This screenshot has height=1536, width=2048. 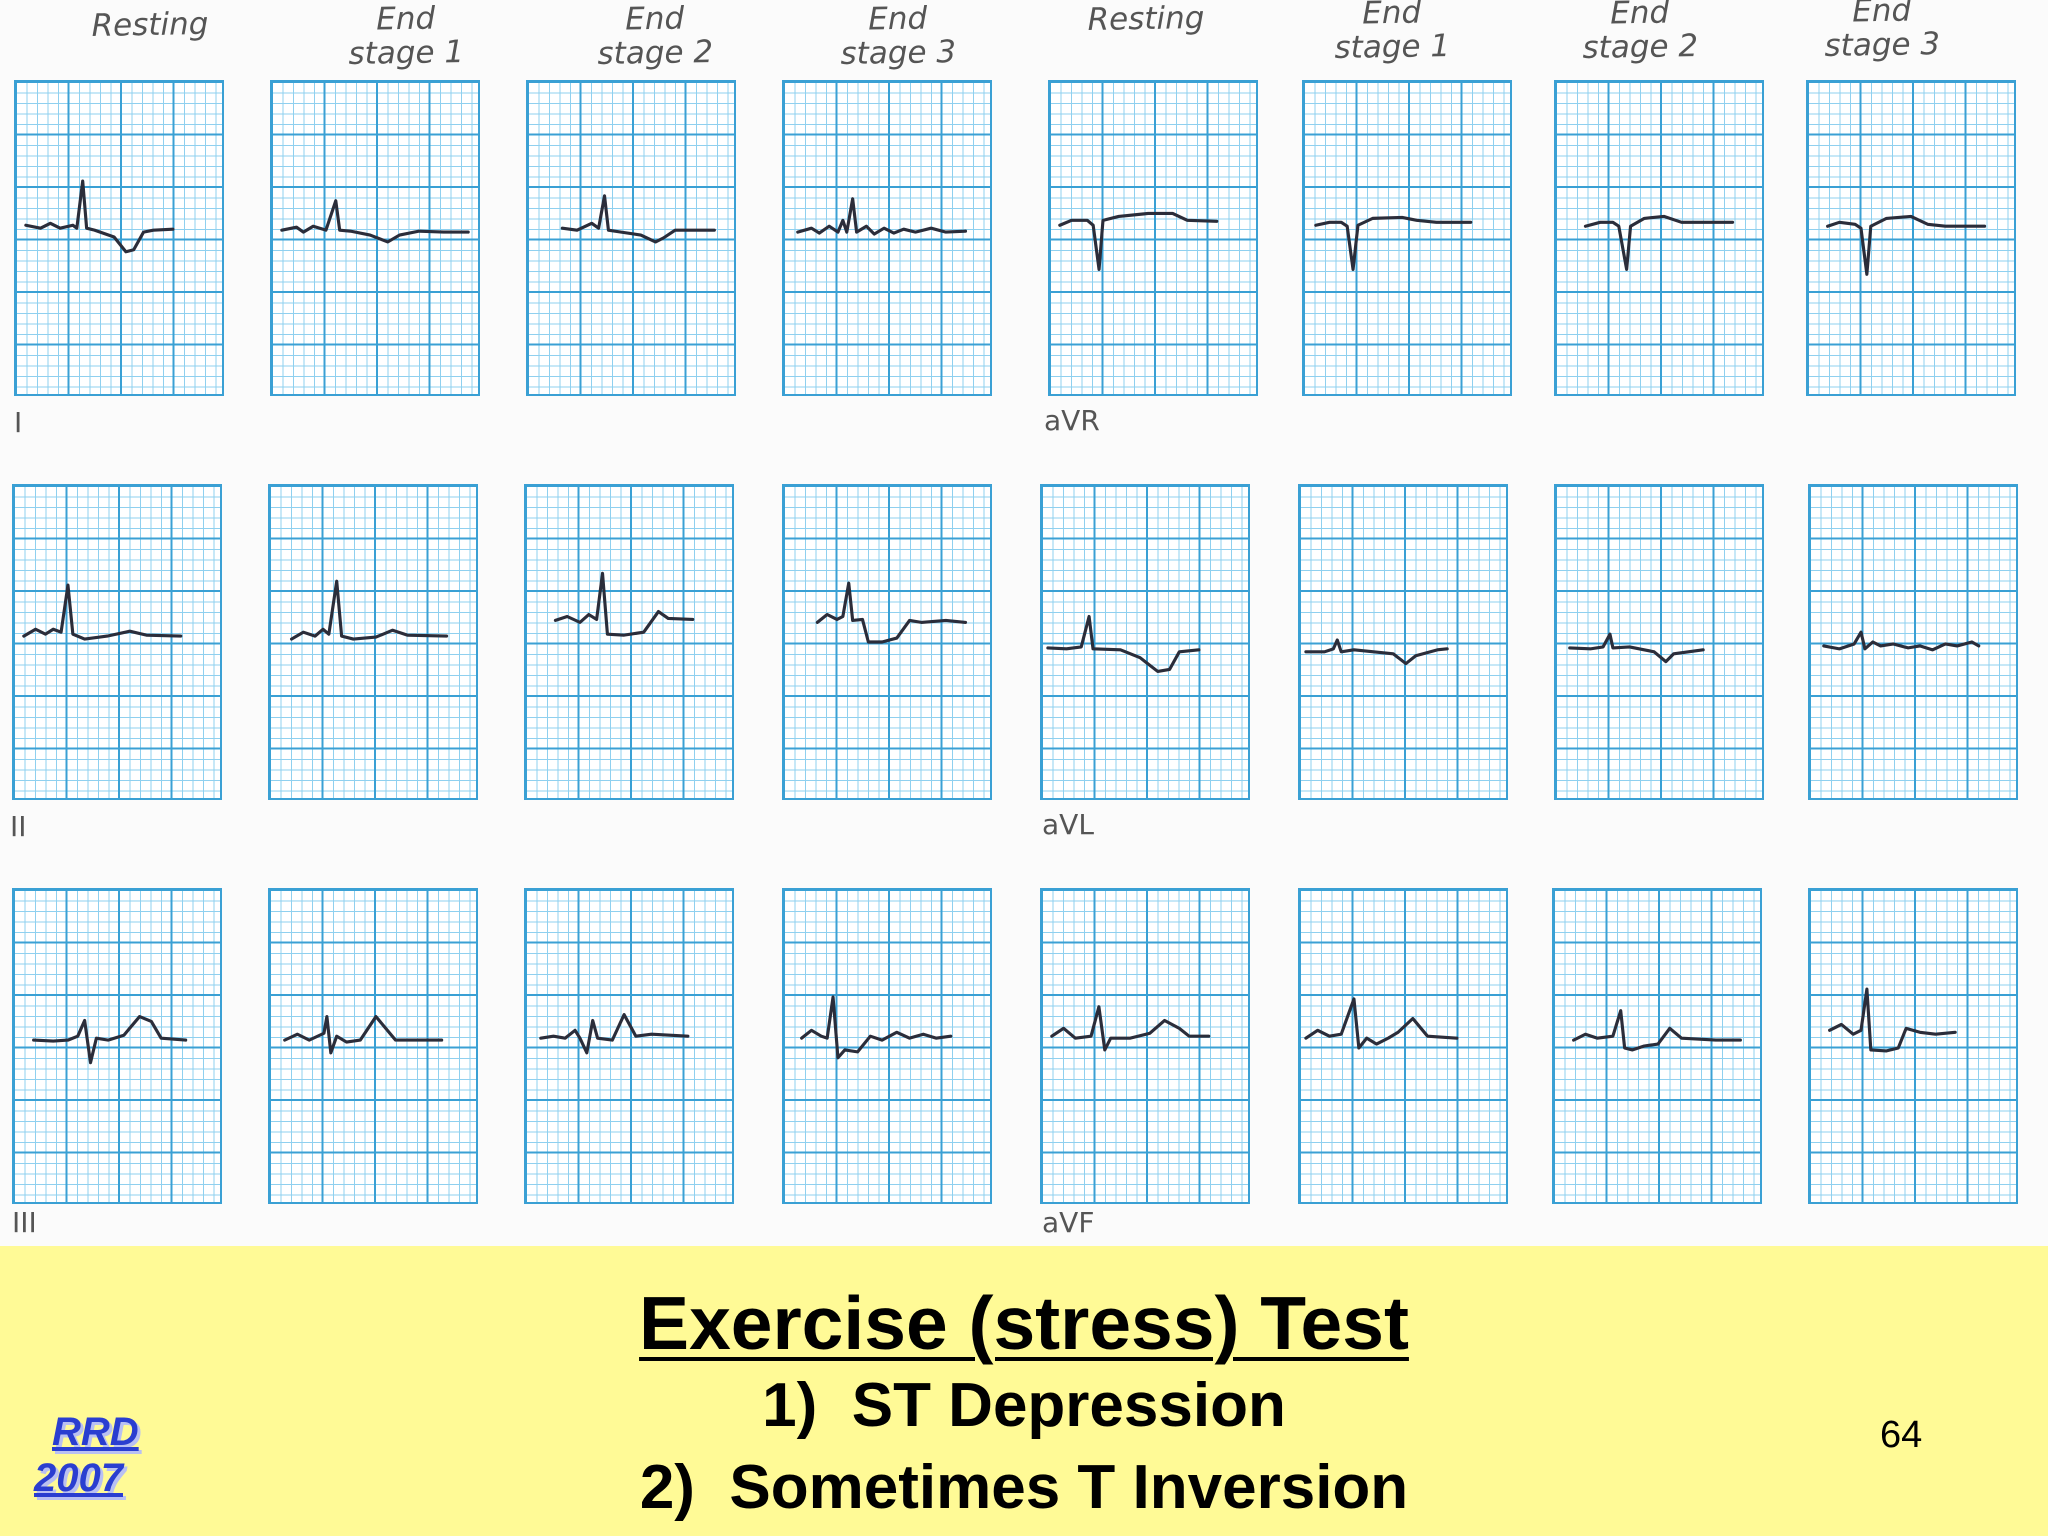 What do you see at coordinates (1024, 1405) in the screenshot?
I see `bullet-point-st-depression: 1) ST Depression` at bounding box center [1024, 1405].